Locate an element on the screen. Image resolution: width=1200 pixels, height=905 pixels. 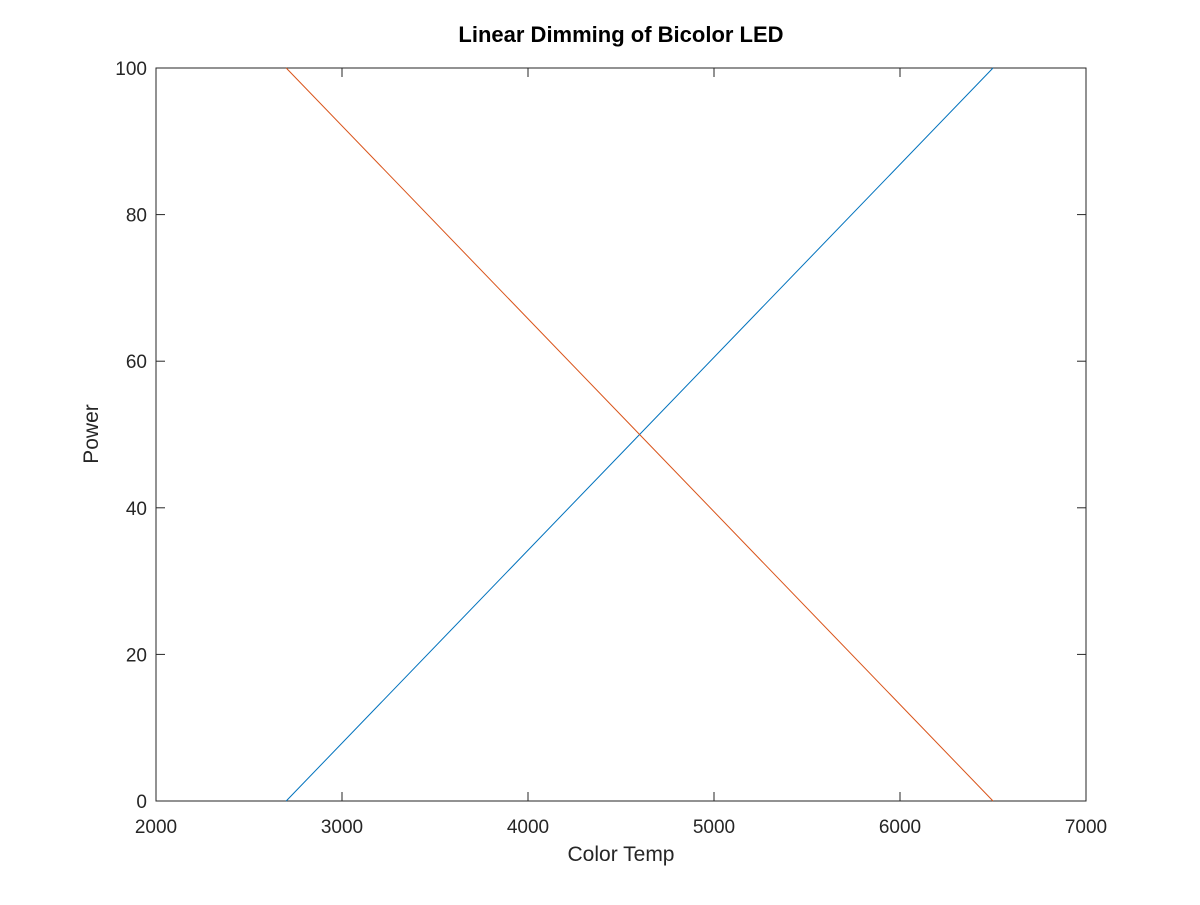
y-tick-label: 40 is located at coordinates (136, 509).